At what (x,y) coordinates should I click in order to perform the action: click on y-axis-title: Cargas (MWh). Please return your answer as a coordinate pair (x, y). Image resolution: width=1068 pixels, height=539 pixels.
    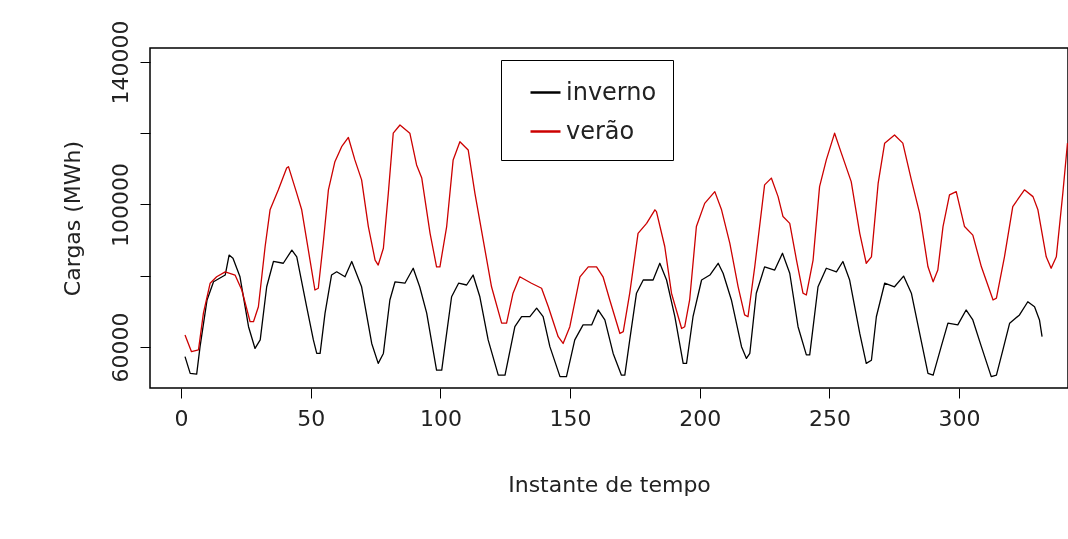
    Looking at the image, I should click on (72, 218).